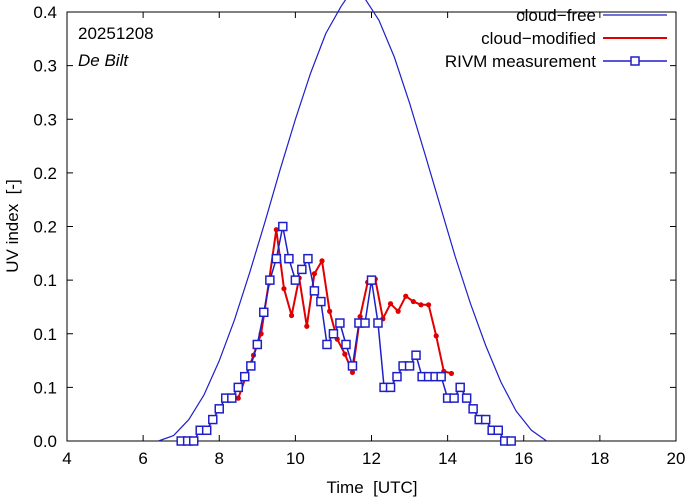  What do you see at coordinates (142, 458) in the screenshot?
I see `x-tick-label: 6` at bounding box center [142, 458].